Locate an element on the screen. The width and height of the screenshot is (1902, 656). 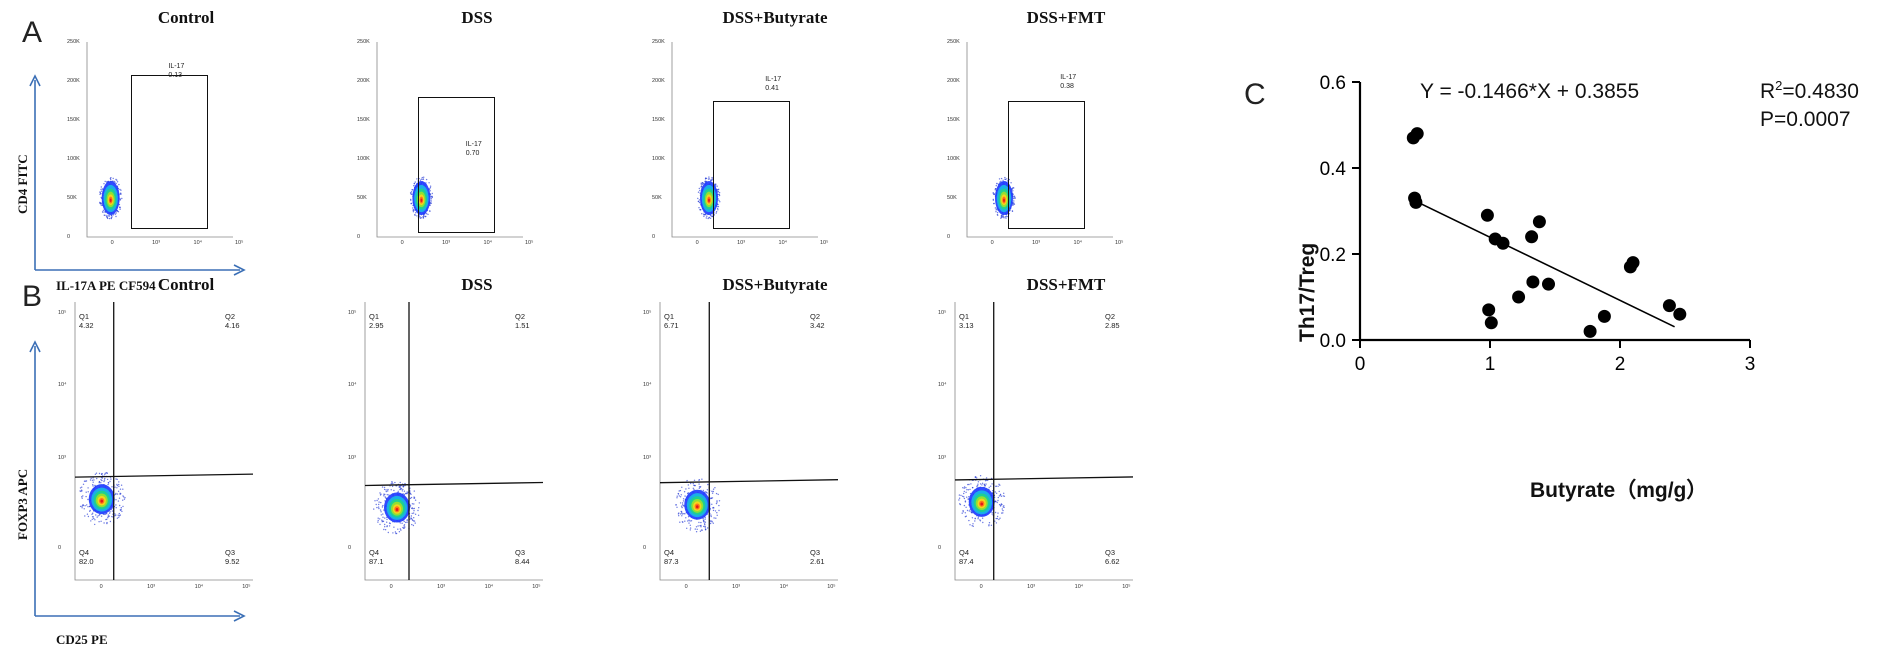
panel-c-scatter-chart: 0 1 2 3 0.0 0.2 0.4 0.6 is located at coordinates (1538, 224).